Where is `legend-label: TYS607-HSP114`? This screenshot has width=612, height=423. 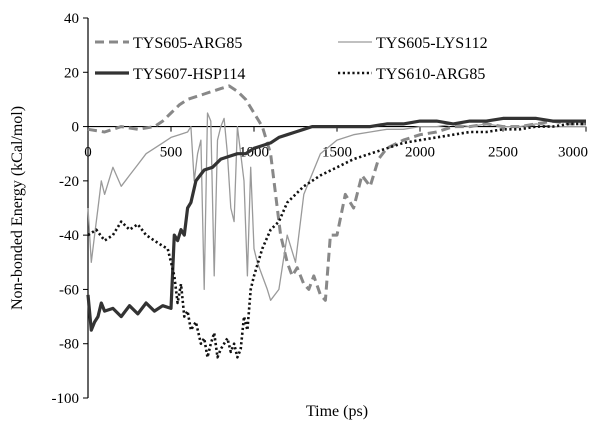
legend-label: TYS607-HSP114 is located at coordinates (189, 74).